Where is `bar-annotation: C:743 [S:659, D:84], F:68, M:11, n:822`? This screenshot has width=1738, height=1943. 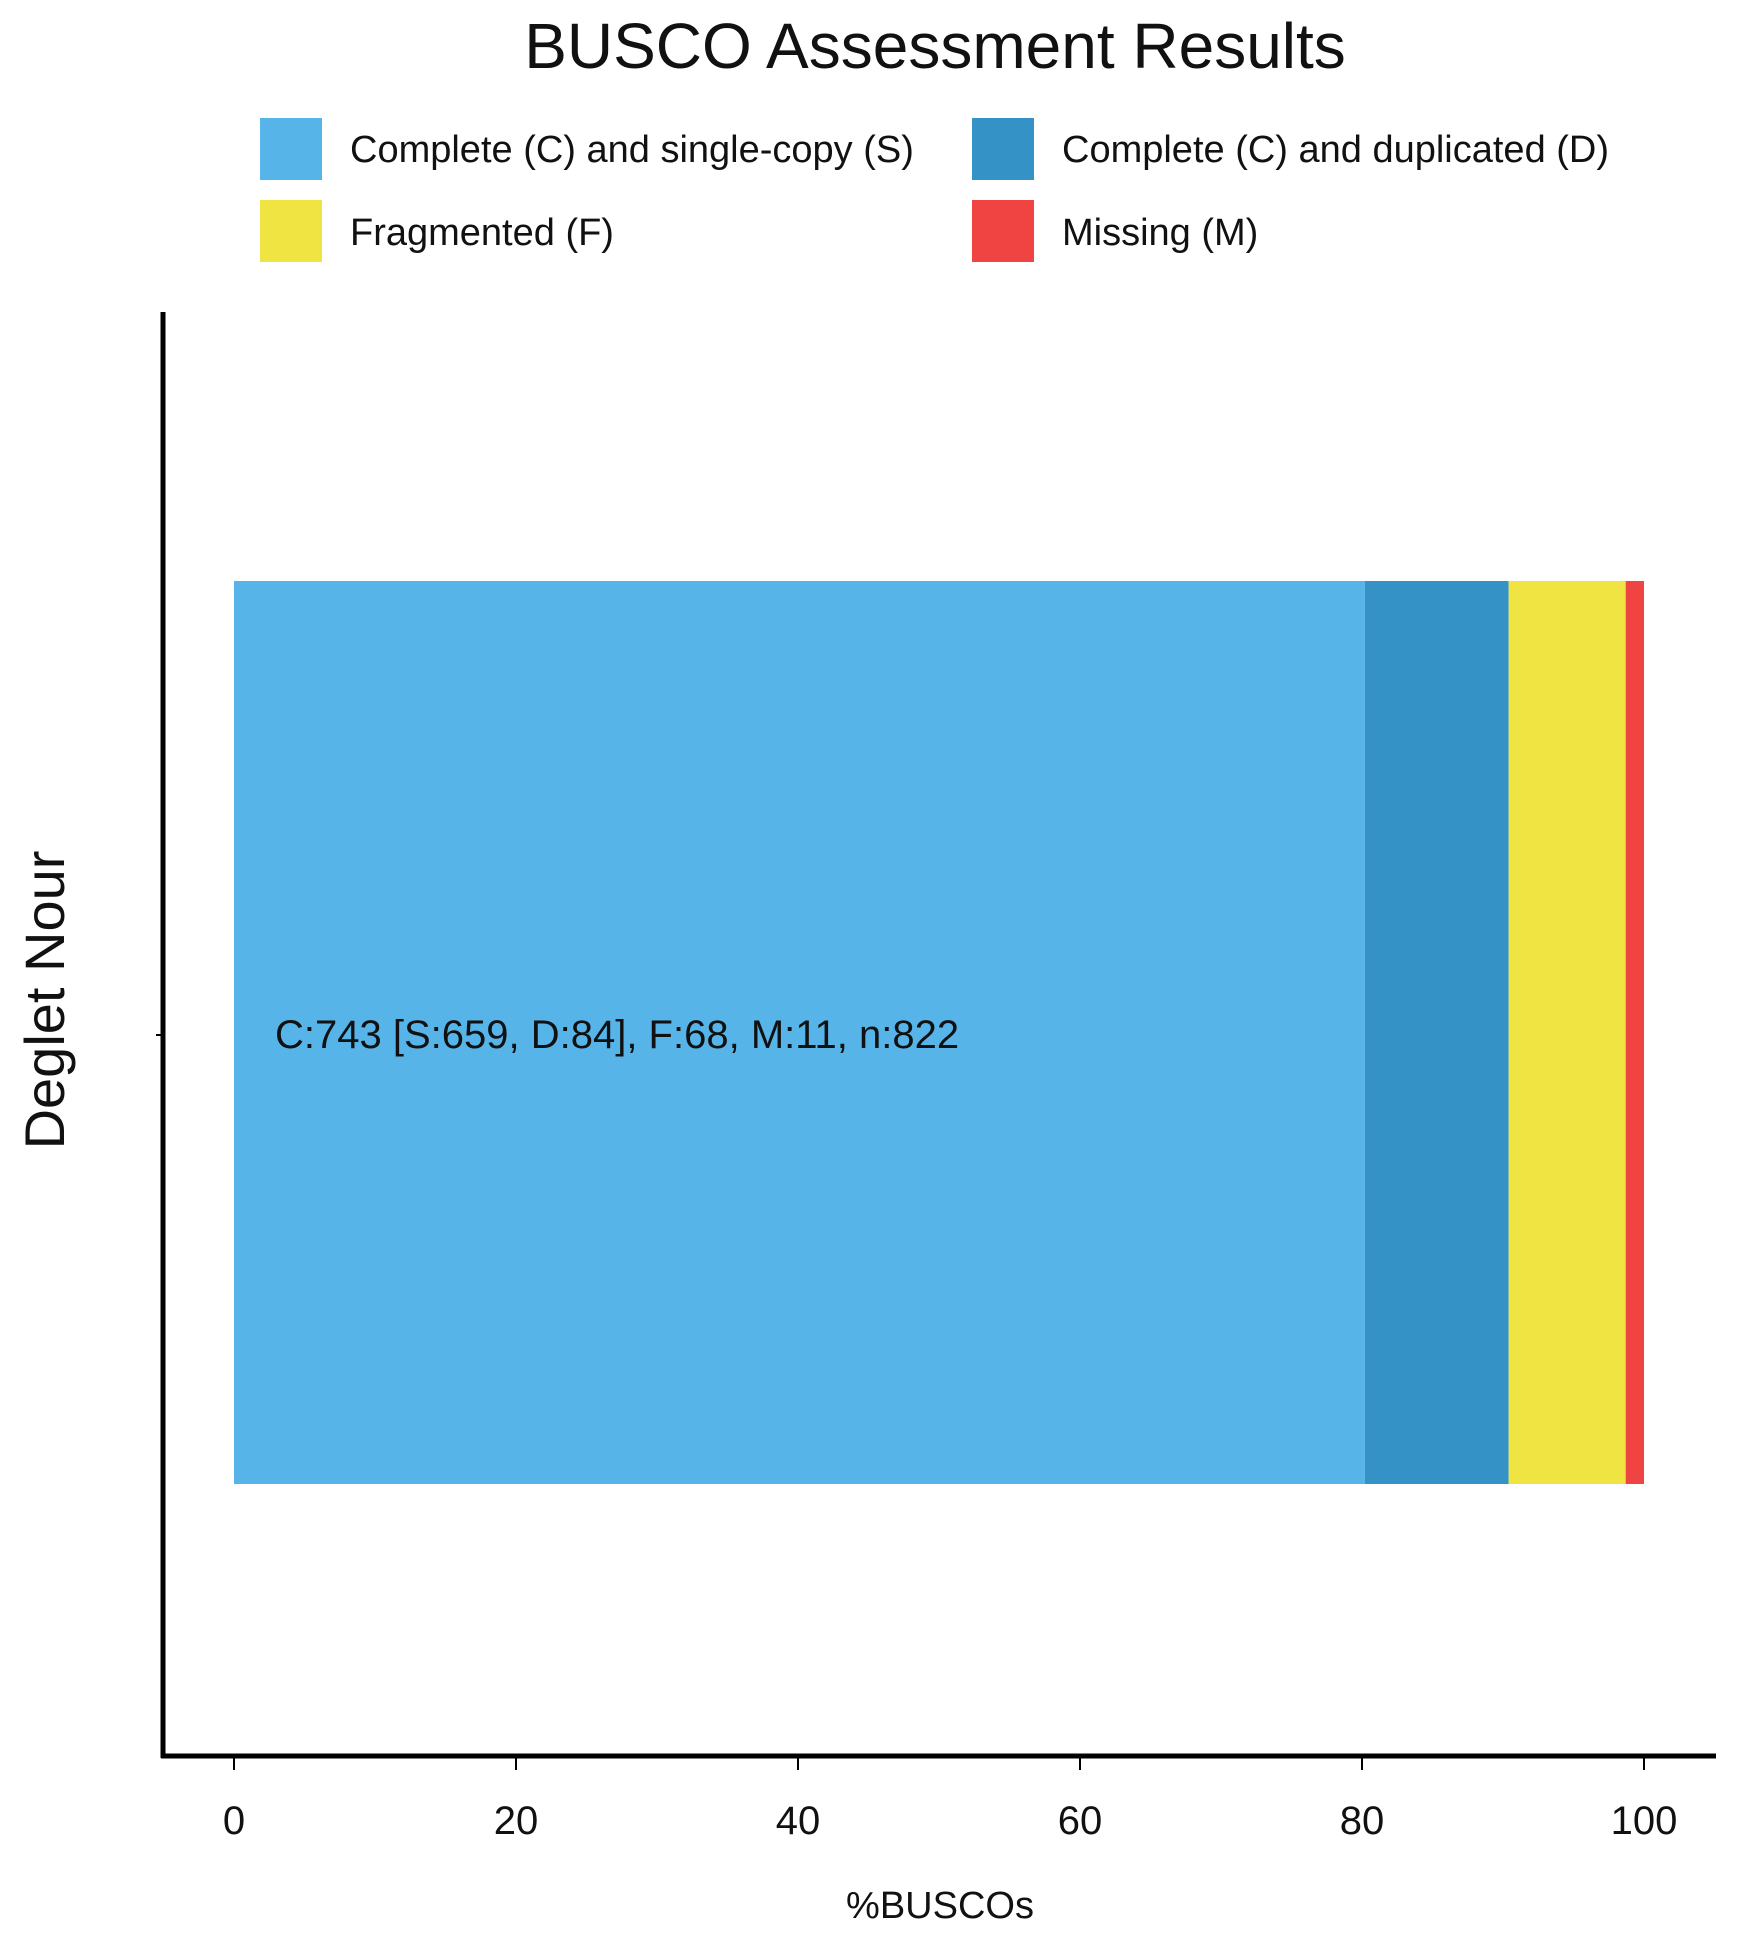 bar-annotation: C:743 [S:659, D:84], F:68, M:11, n:822 is located at coordinates (617, 1035).